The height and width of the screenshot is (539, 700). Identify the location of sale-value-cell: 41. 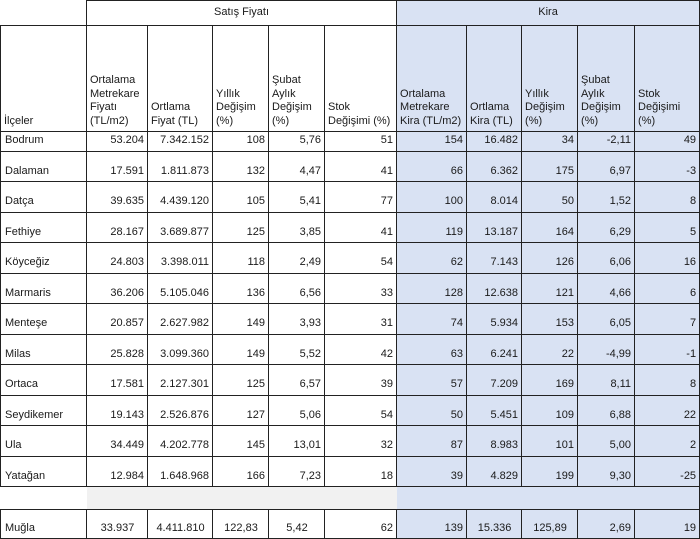
(360, 166).